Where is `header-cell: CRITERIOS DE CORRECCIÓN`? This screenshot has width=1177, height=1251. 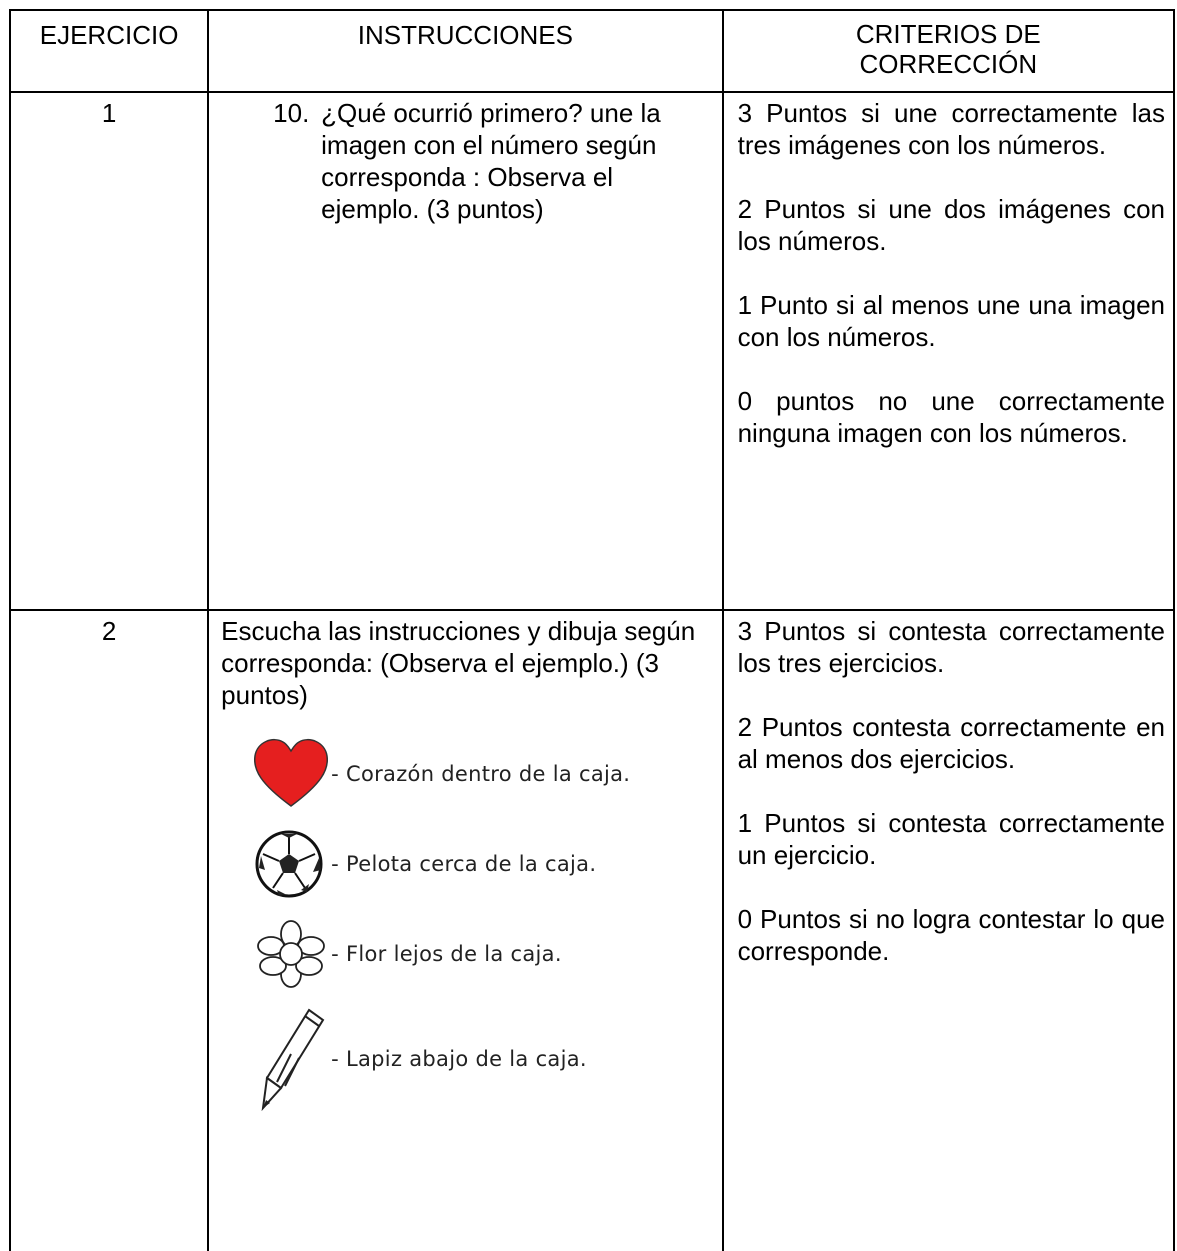
header-cell: CRITERIOS DE CORRECCIÓN is located at coordinates (948, 51).